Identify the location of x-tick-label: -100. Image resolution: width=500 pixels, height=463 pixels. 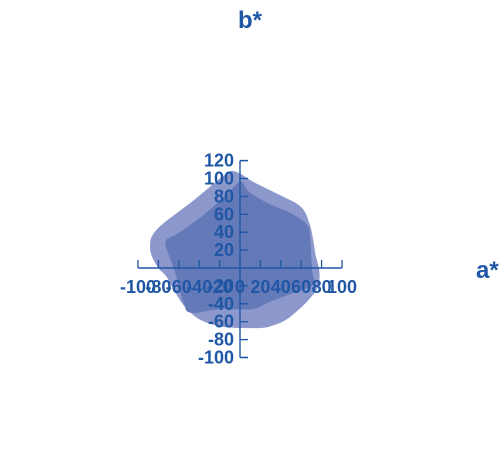
(138, 287).